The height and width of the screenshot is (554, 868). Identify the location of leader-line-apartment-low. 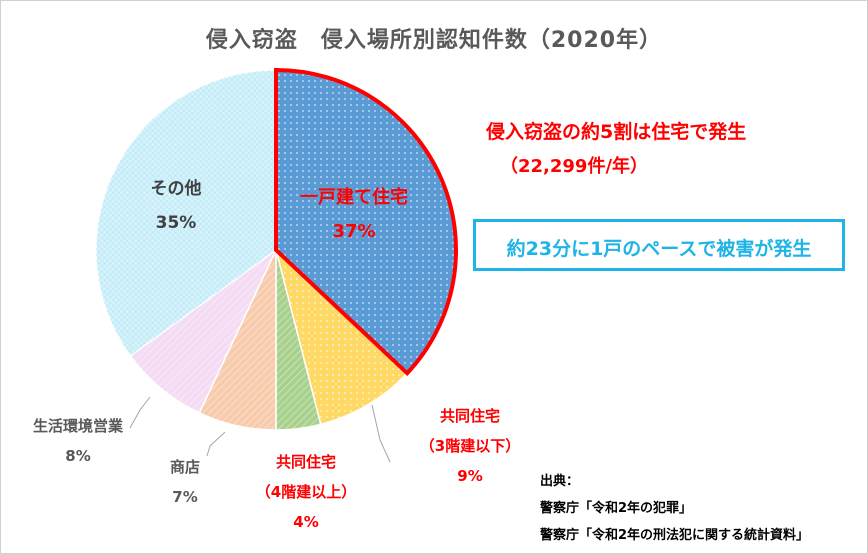
(381, 433).